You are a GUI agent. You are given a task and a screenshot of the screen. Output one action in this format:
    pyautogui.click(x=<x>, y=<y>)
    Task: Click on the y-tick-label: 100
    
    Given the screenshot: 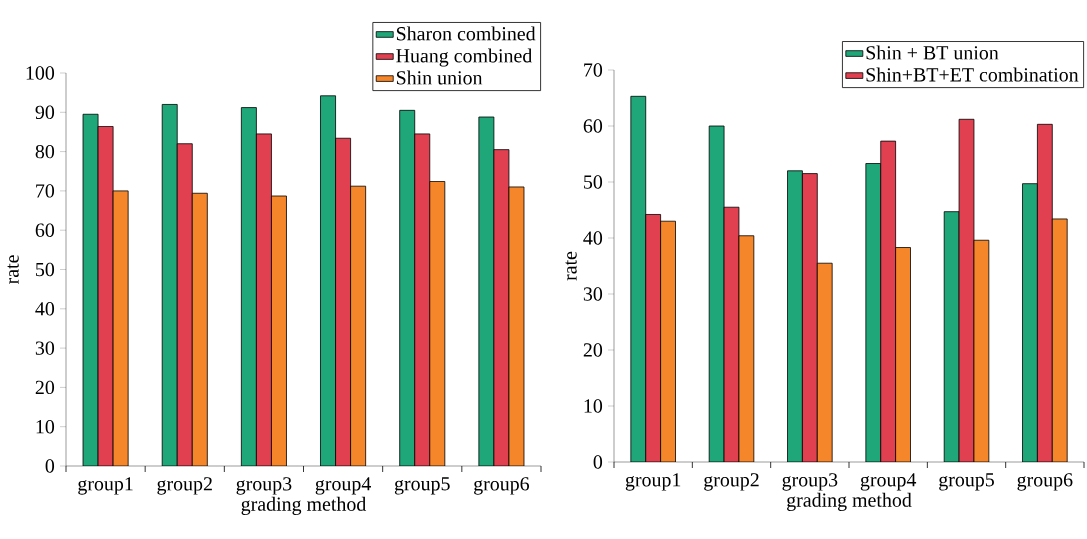 What is the action you would take?
    pyautogui.click(x=40, y=73)
    